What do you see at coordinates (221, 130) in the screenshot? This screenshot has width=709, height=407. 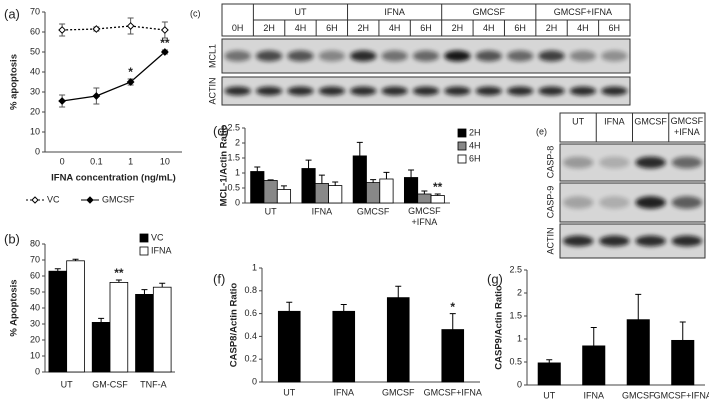 I see `panel-label: (d)` at bounding box center [221, 130].